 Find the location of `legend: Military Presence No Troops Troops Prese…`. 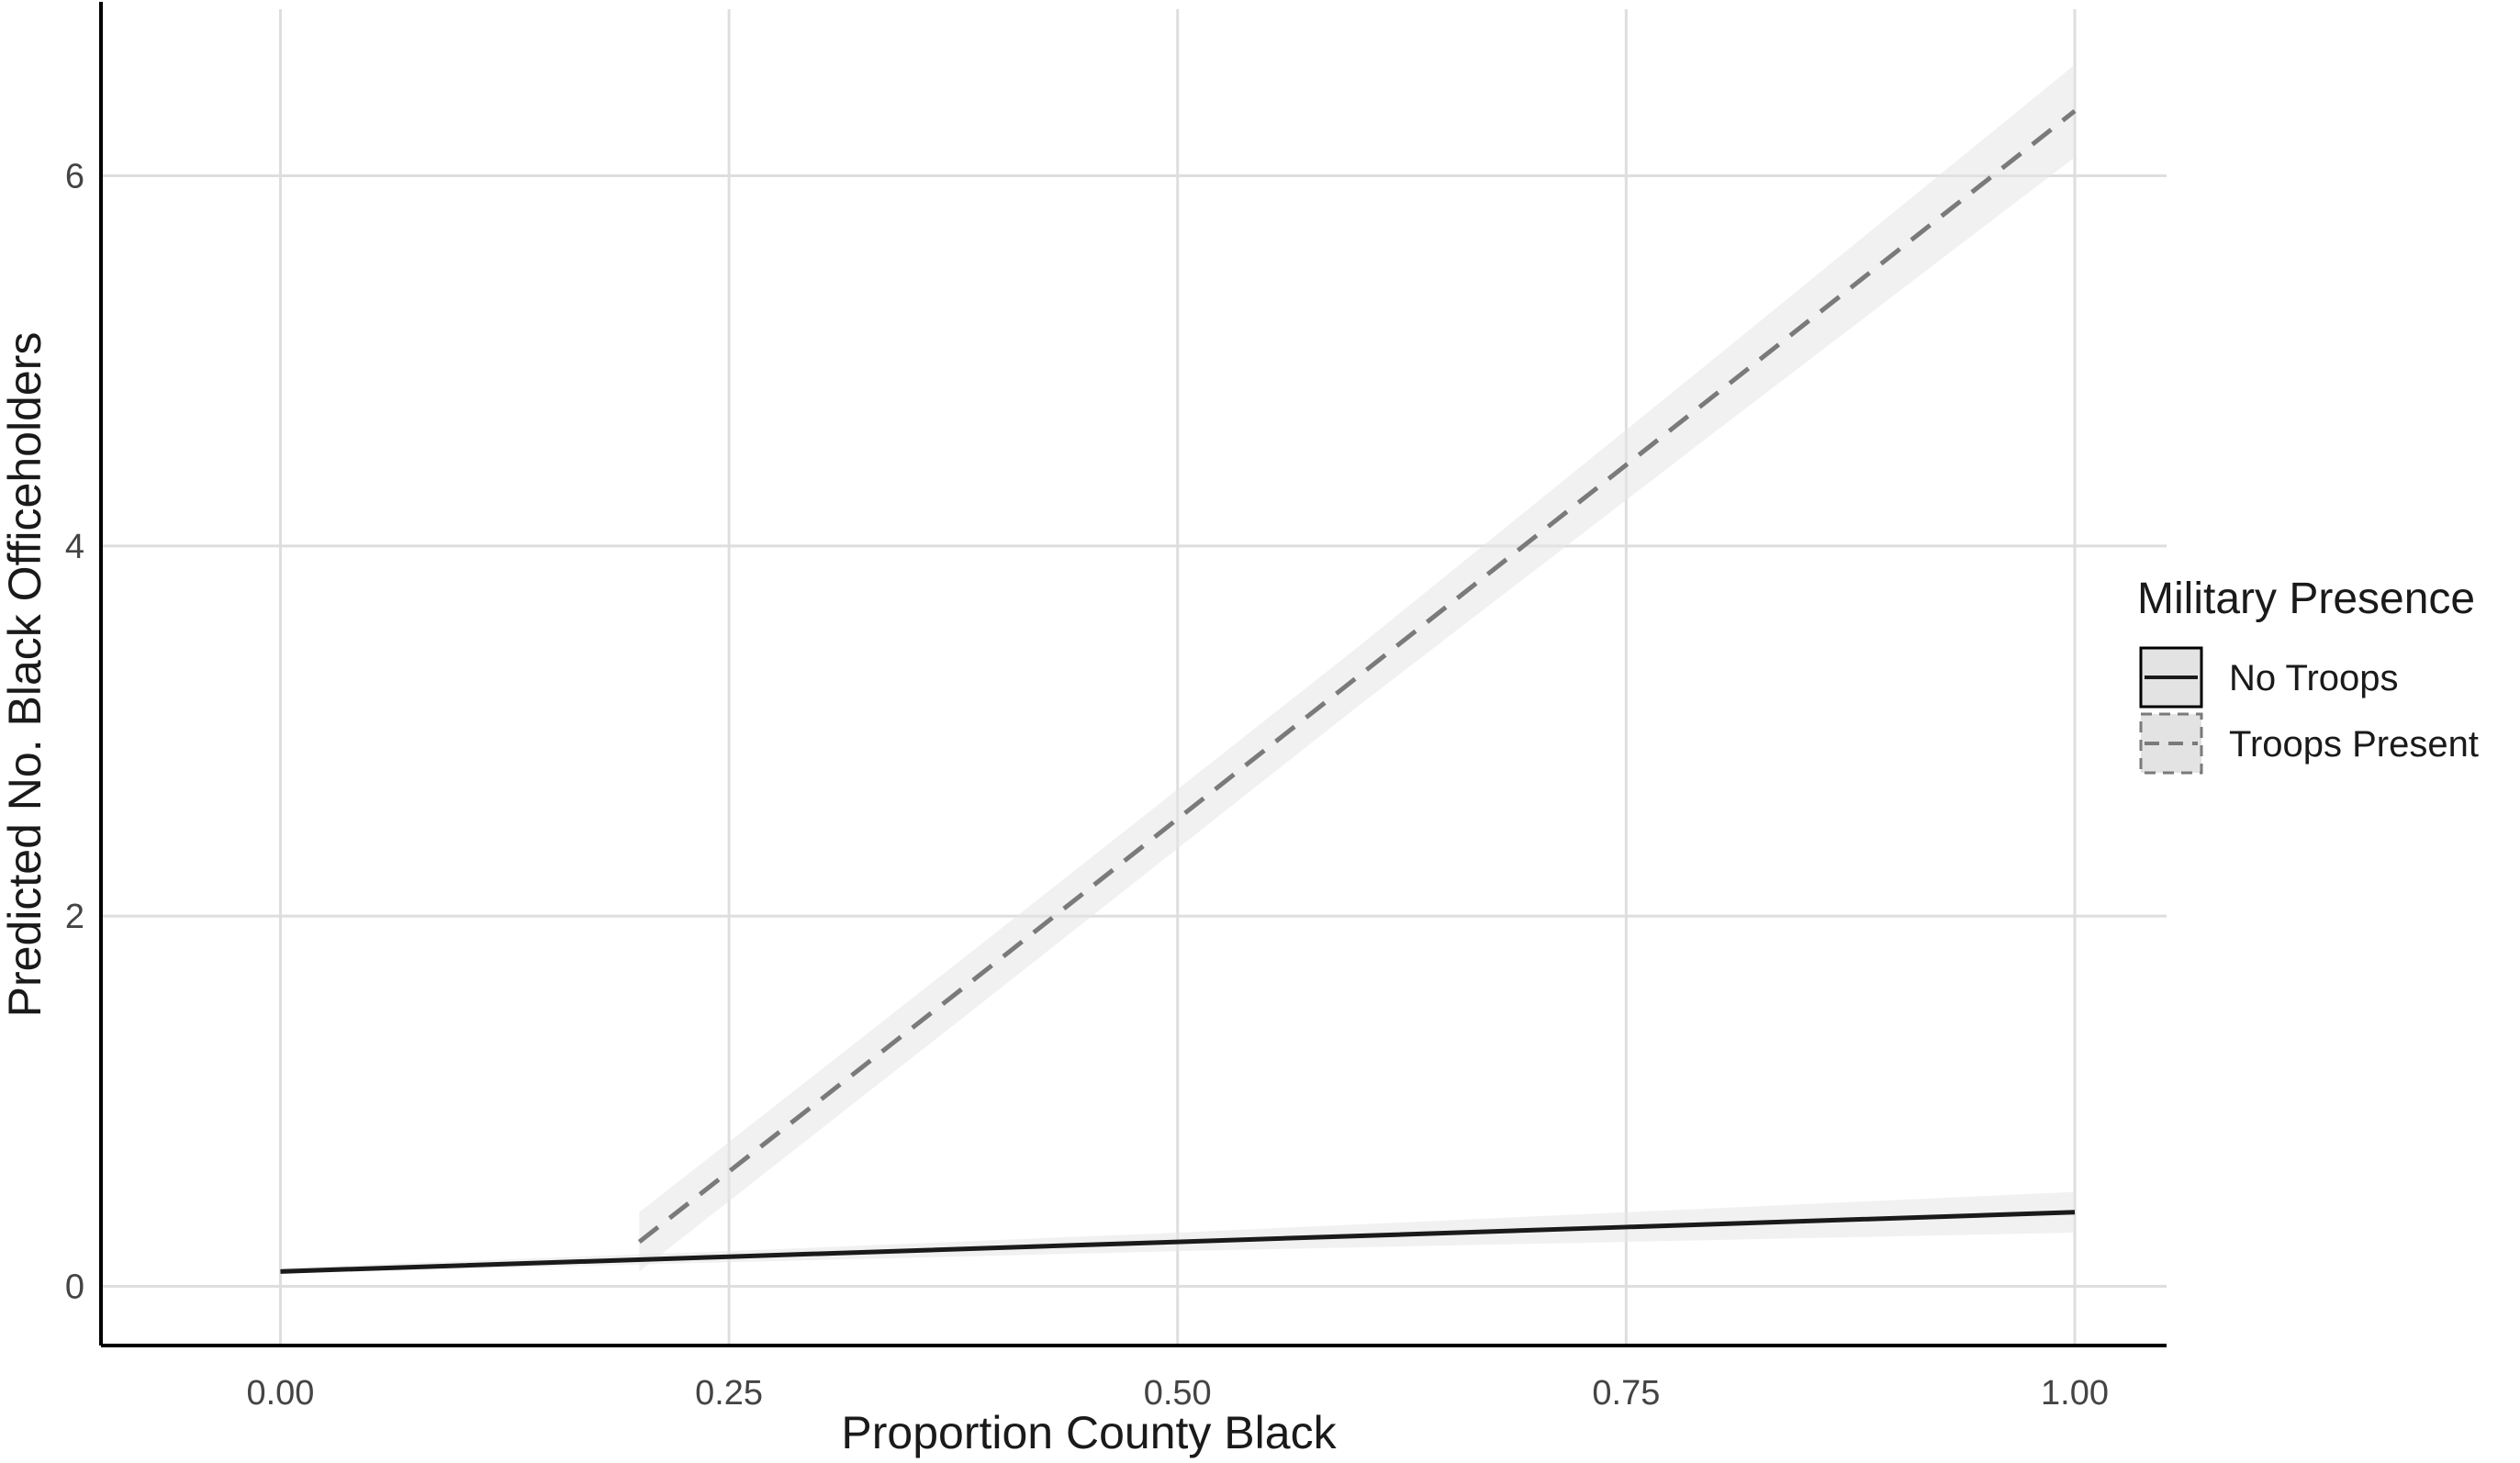

legend: Military Presence No Troops Troops Prese… is located at coordinates (2308, 675).